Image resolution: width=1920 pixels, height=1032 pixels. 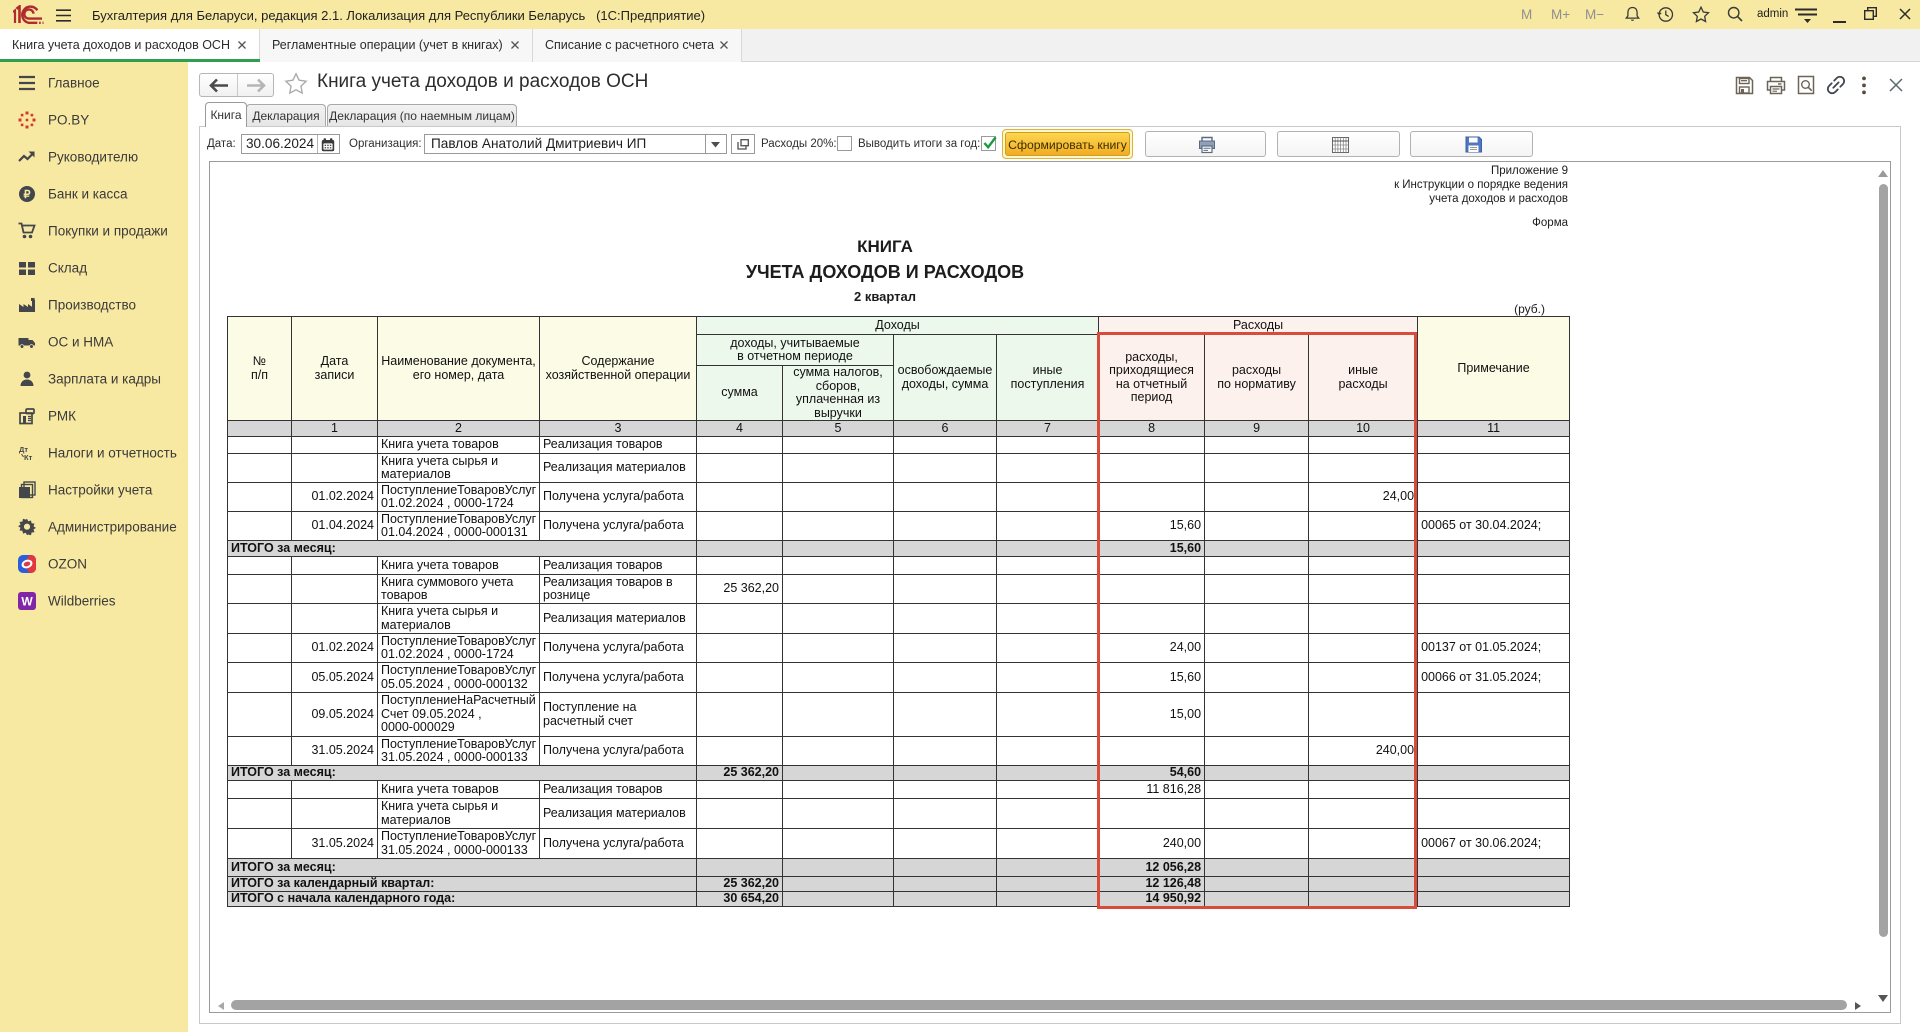 I want to click on svg-text: Дт, so click(x=23, y=449).